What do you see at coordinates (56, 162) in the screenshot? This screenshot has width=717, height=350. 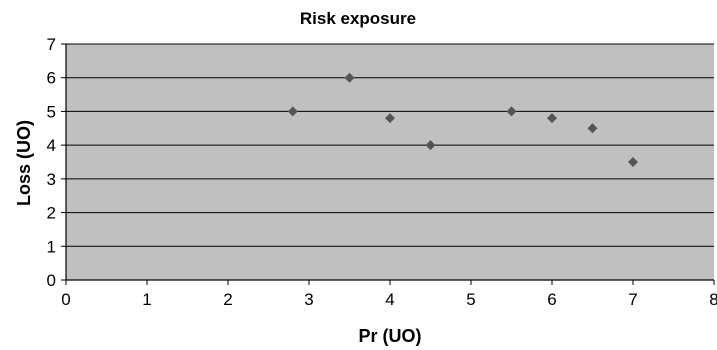 I see `y-axis-ticks: 0 1 2 3 4 5 6 7` at bounding box center [56, 162].